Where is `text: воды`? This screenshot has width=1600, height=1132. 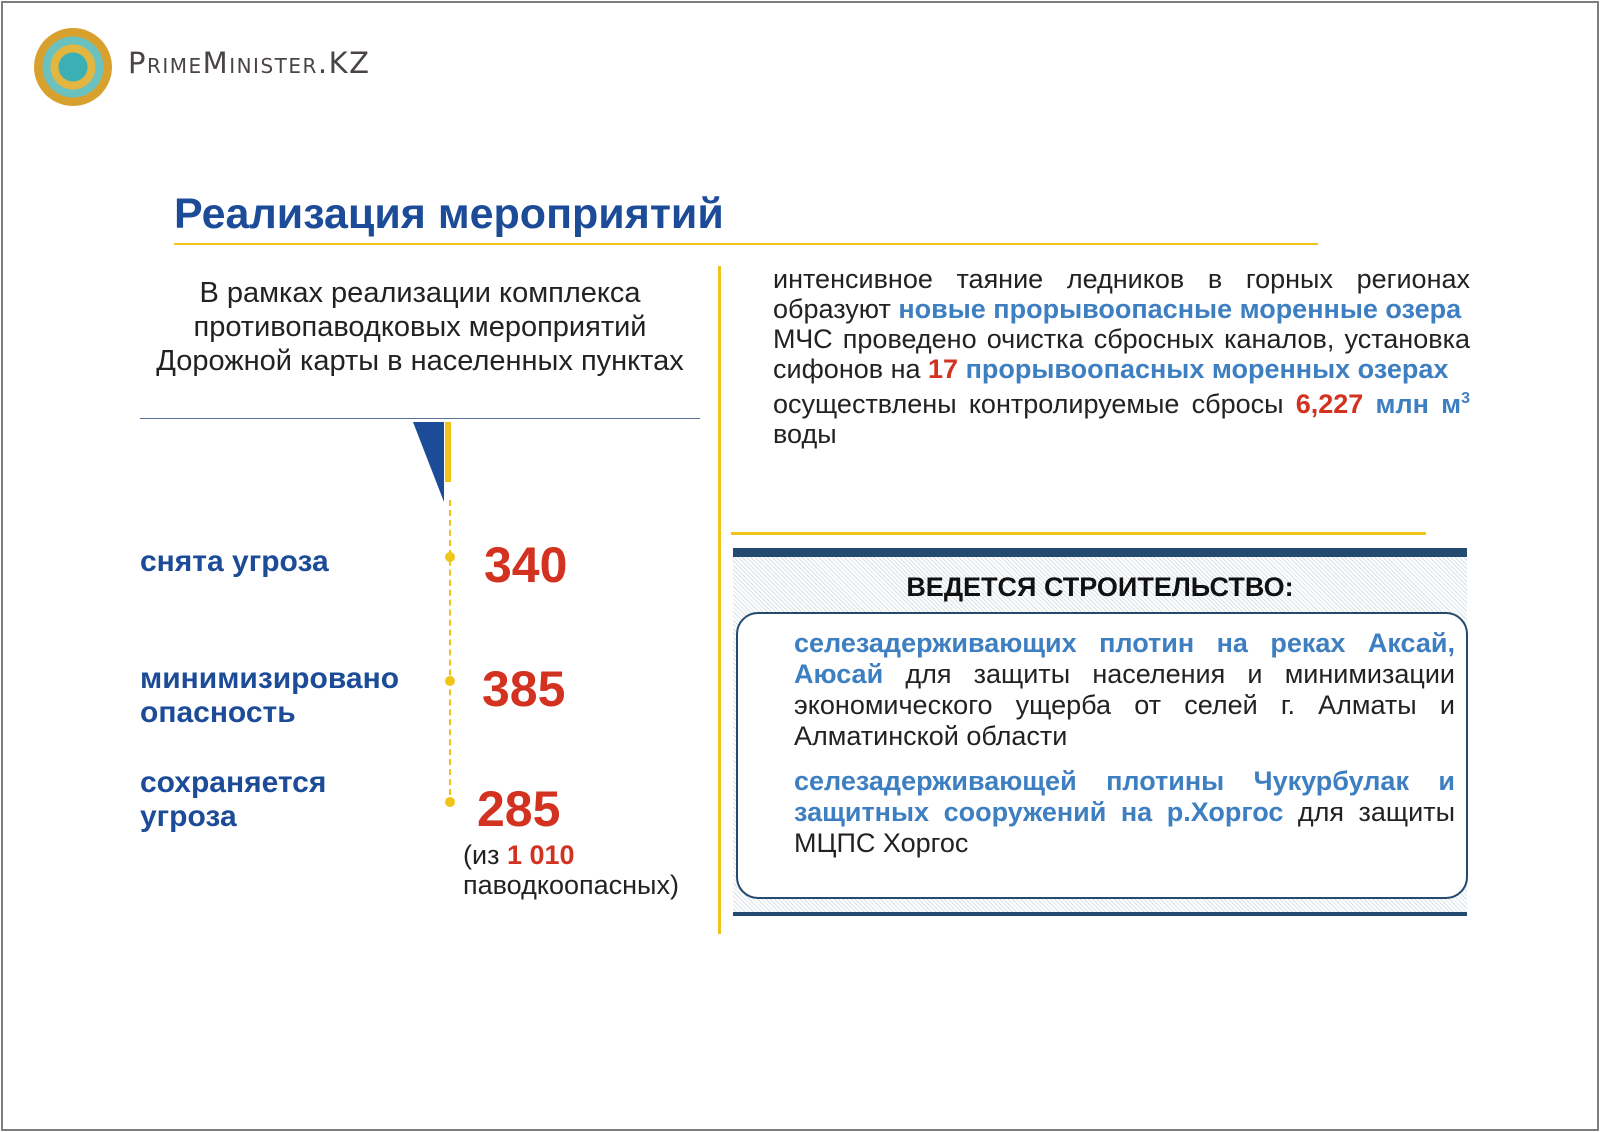 text: воды is located at coordinates (805, 434).